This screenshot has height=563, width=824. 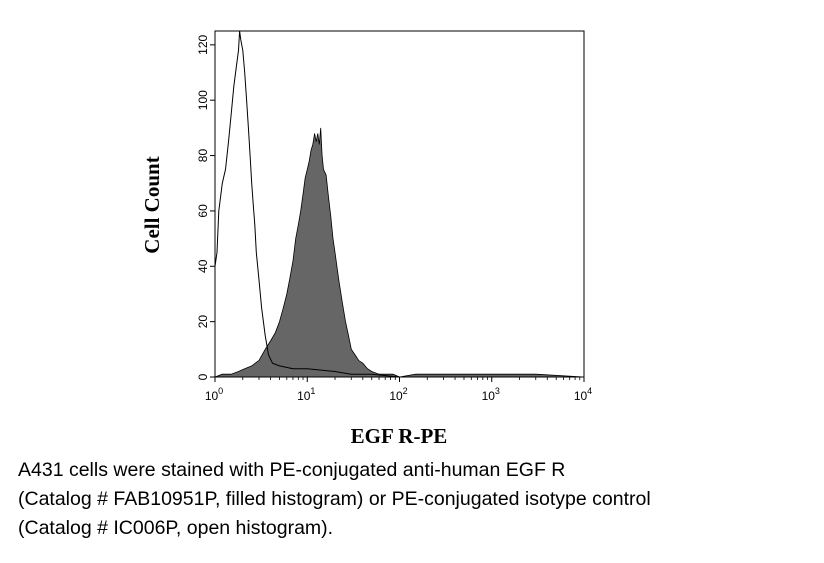 What do you see at coordinates (203, 322) in the screenshot?
I see `y-tick-label: 20` at bounding box center [203, 322].